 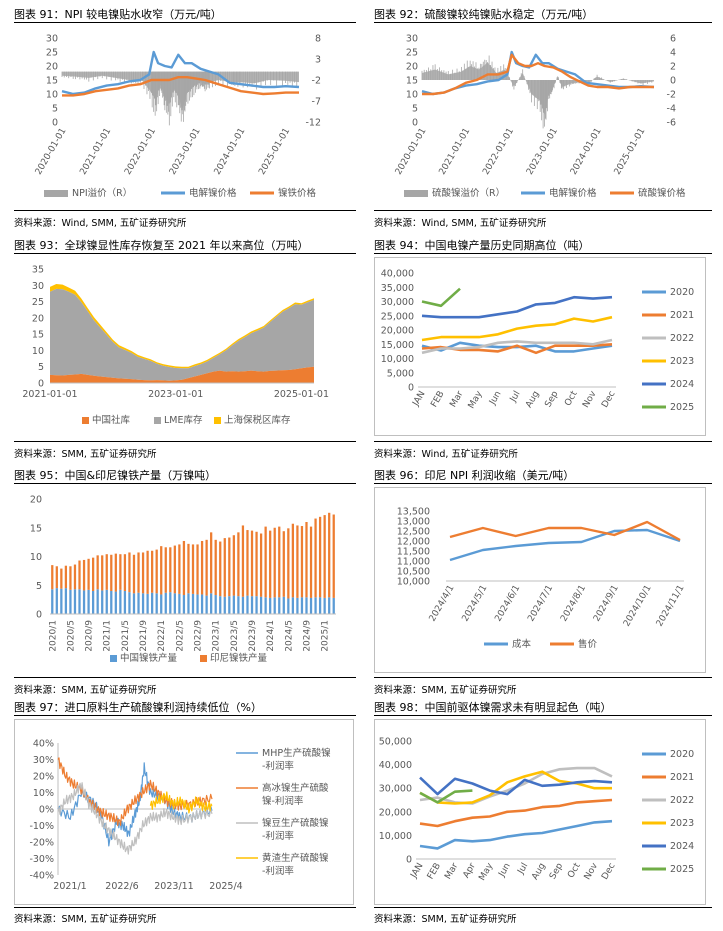 What do you see at coordinates (608, 871) in the screenshot?
I see `x-tick-label: Dec` at bounding box center [608, 871].